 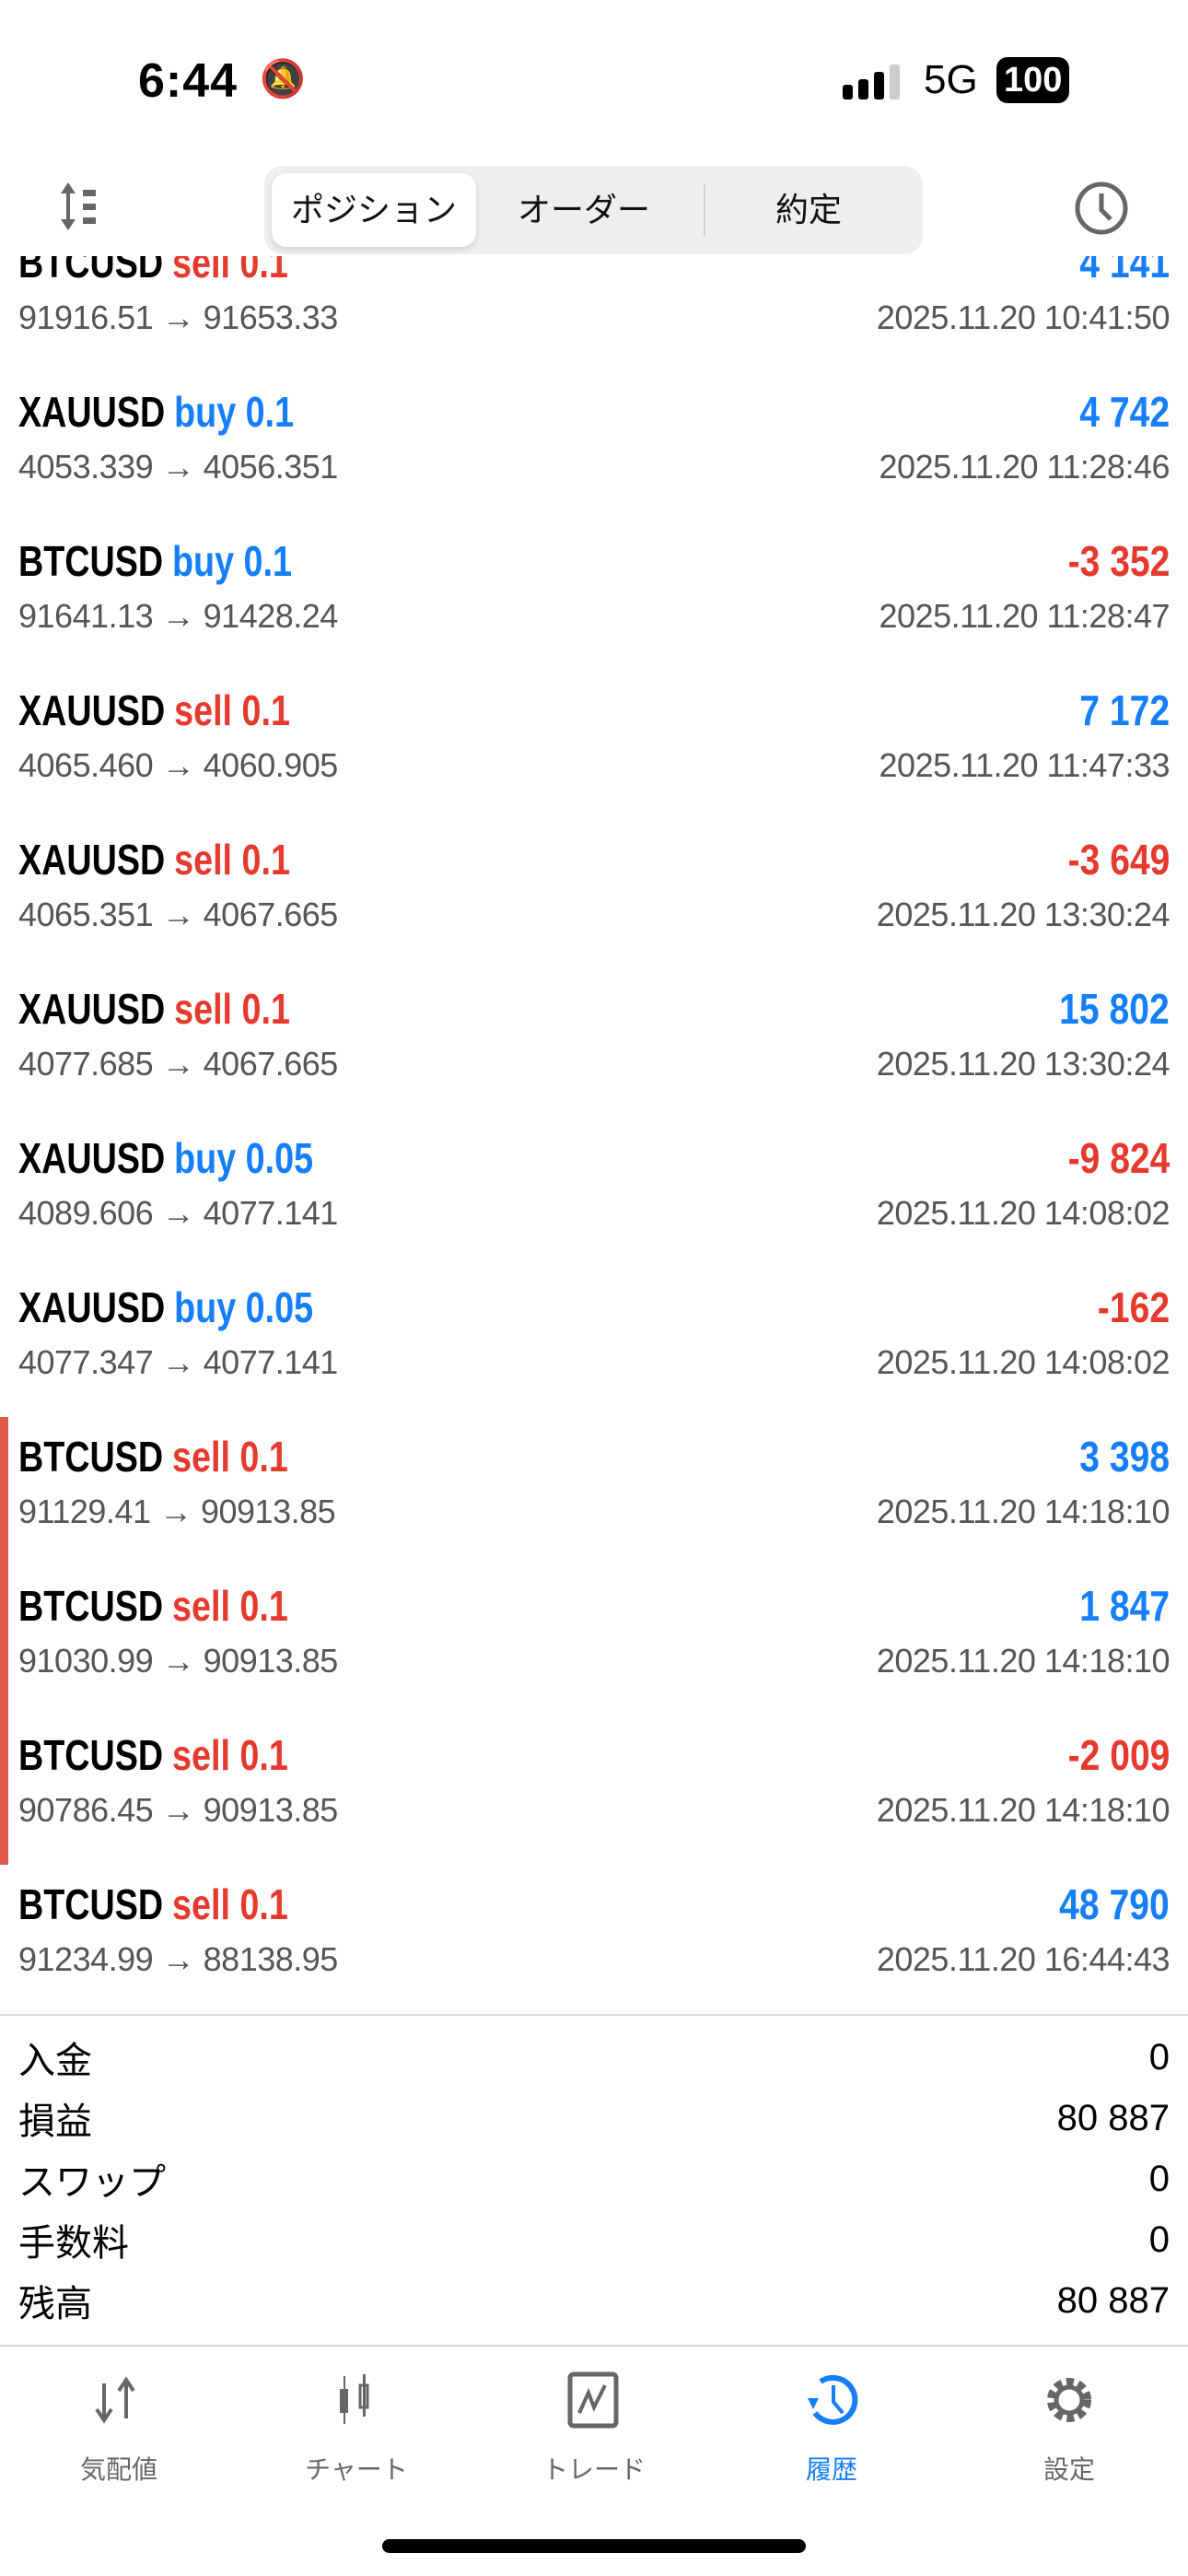 What do you see at coordinates (1118, 561) in the screenshot?
I see `profit: -3 352` at bounding box center [1118, 561].